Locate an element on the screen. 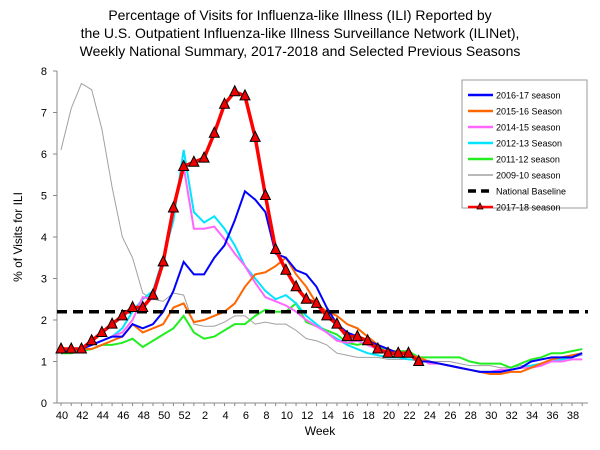 This screenshot has height=450, width=600. x-tick-label: 48 is located at coordinates (144, 416).